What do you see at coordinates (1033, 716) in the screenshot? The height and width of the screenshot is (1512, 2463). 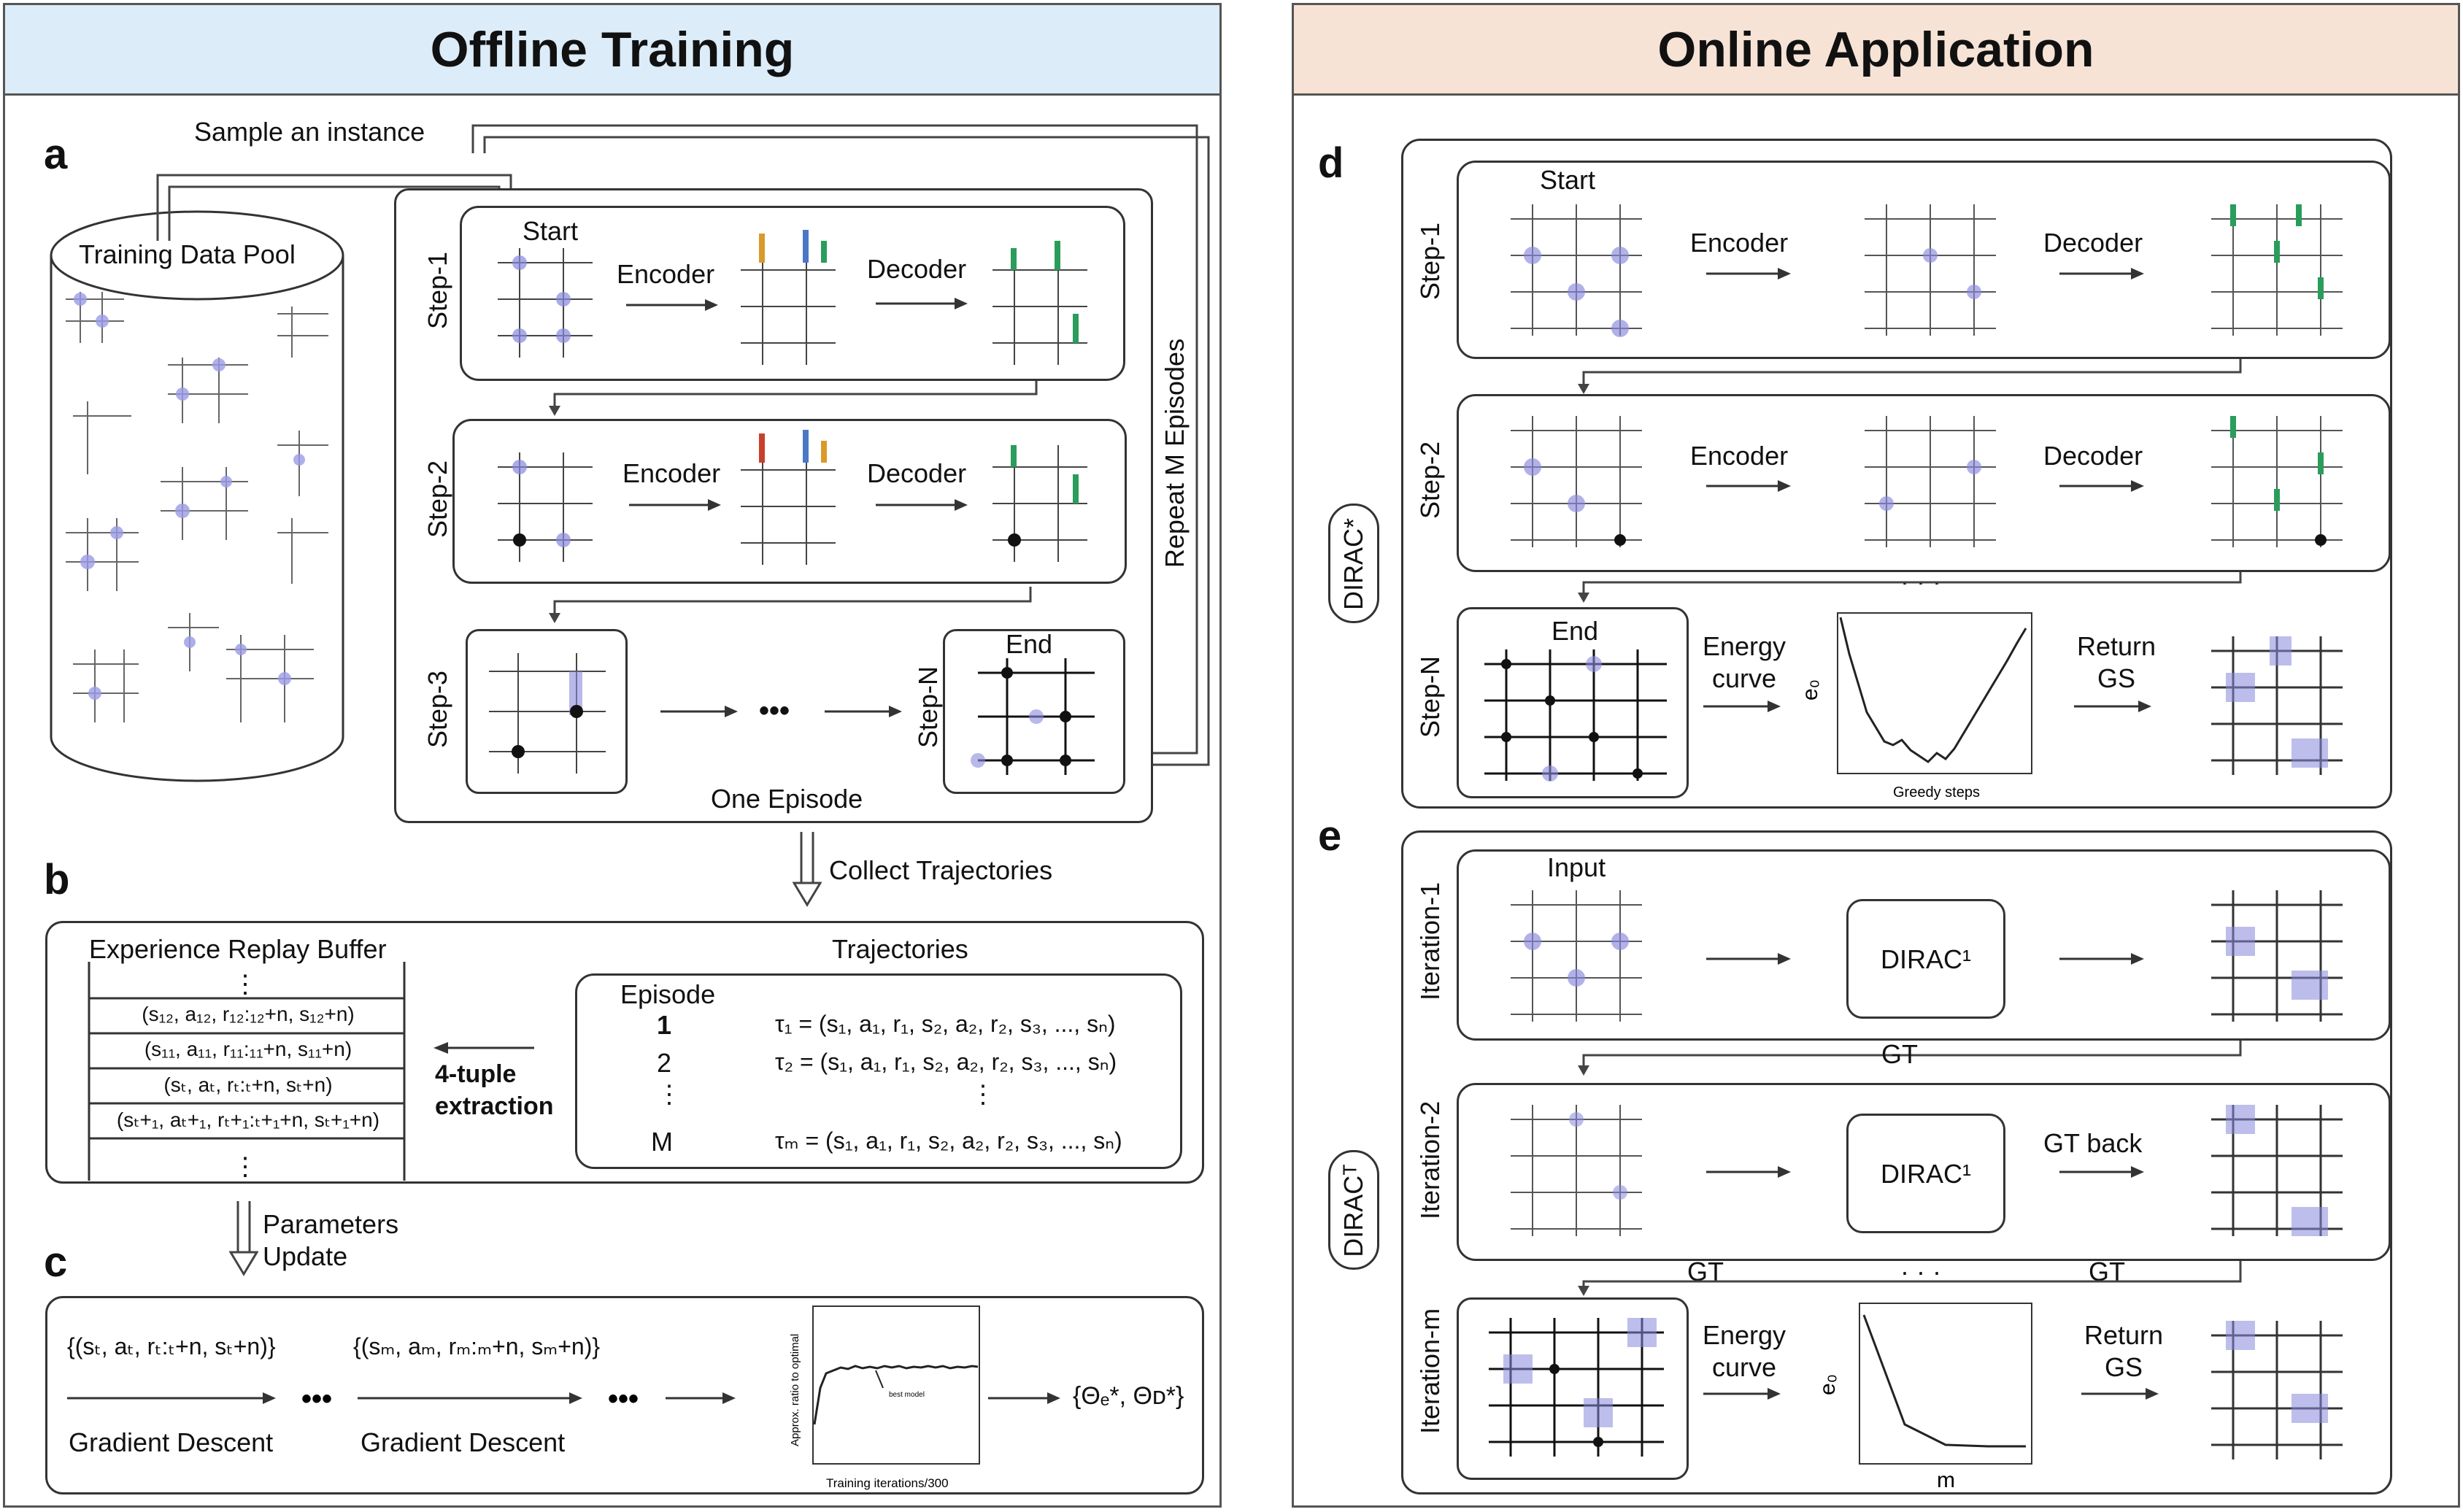 I see `step-n-graph` at bounding box center [1033, 716].